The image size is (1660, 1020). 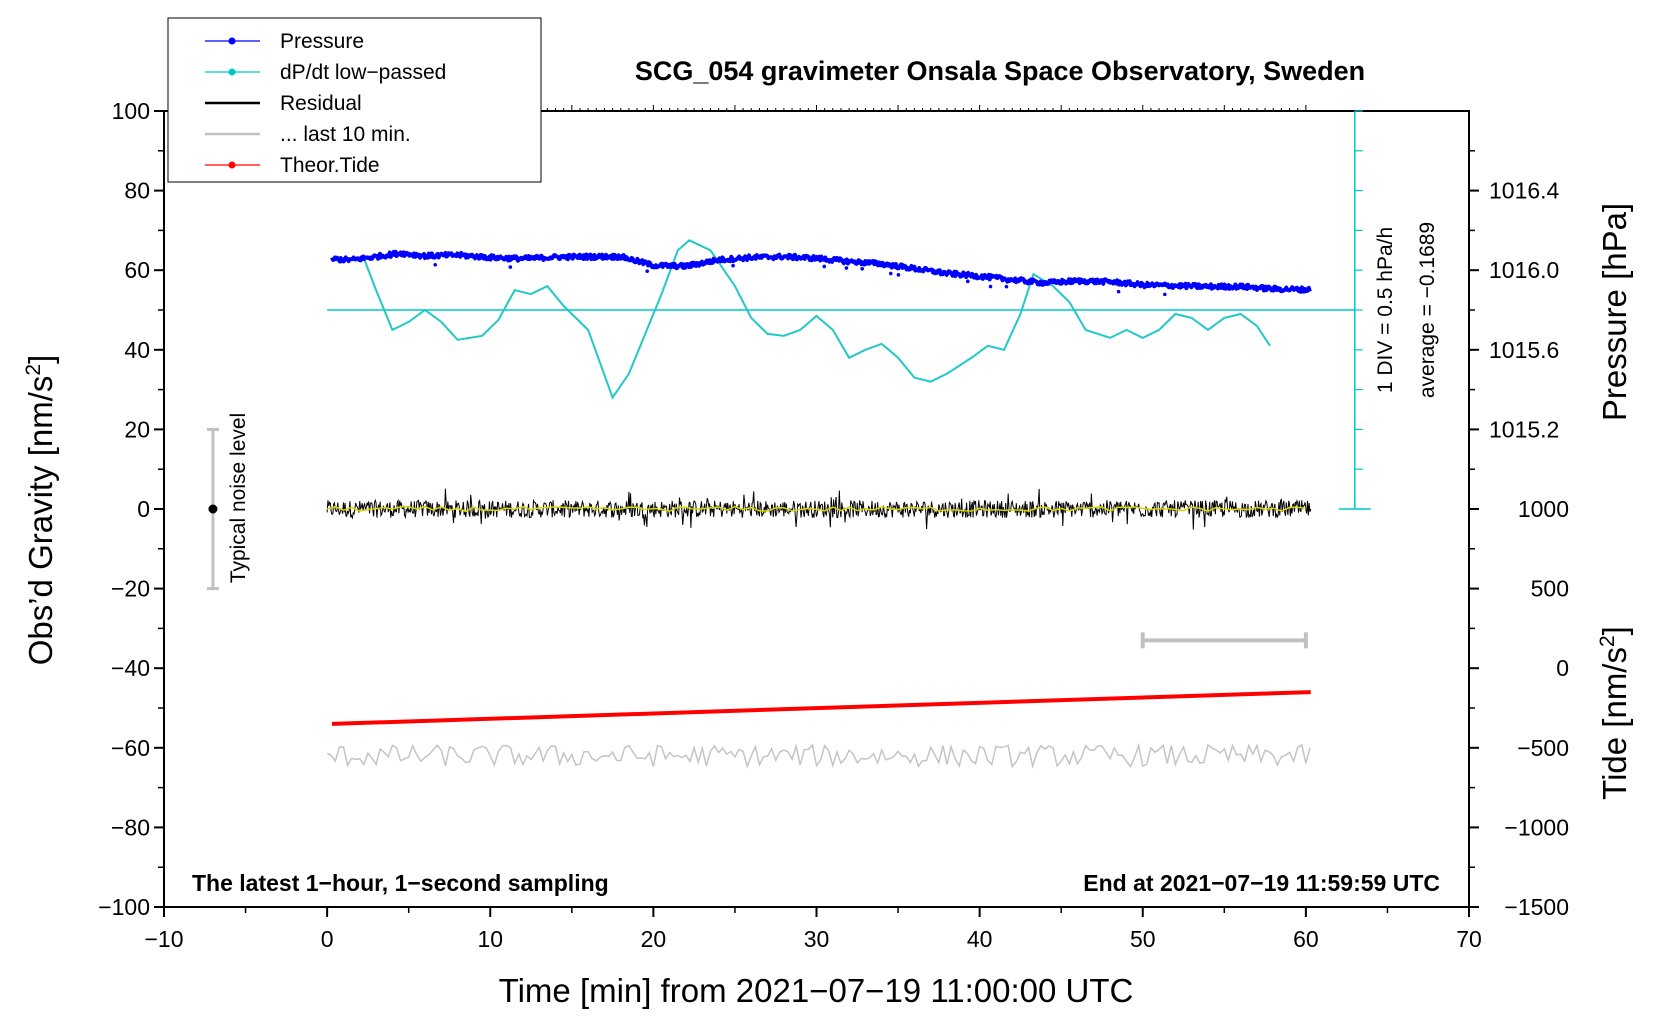 What do you see at coordinates (816, 509) in the screenshot?
I see `residual-smoothed-line` at bounding box center [816, 509].